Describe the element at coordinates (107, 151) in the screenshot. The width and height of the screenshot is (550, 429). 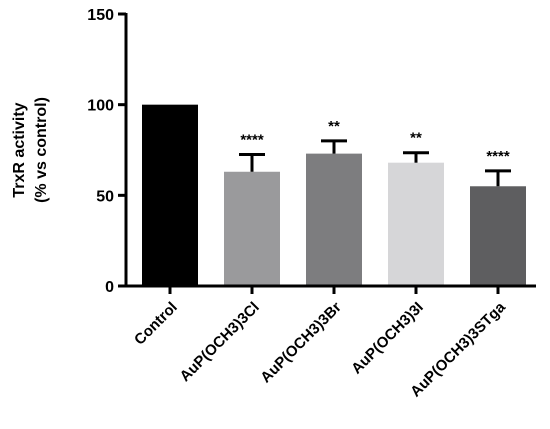
I see `y-axis: 0 50 100 150` at that location.